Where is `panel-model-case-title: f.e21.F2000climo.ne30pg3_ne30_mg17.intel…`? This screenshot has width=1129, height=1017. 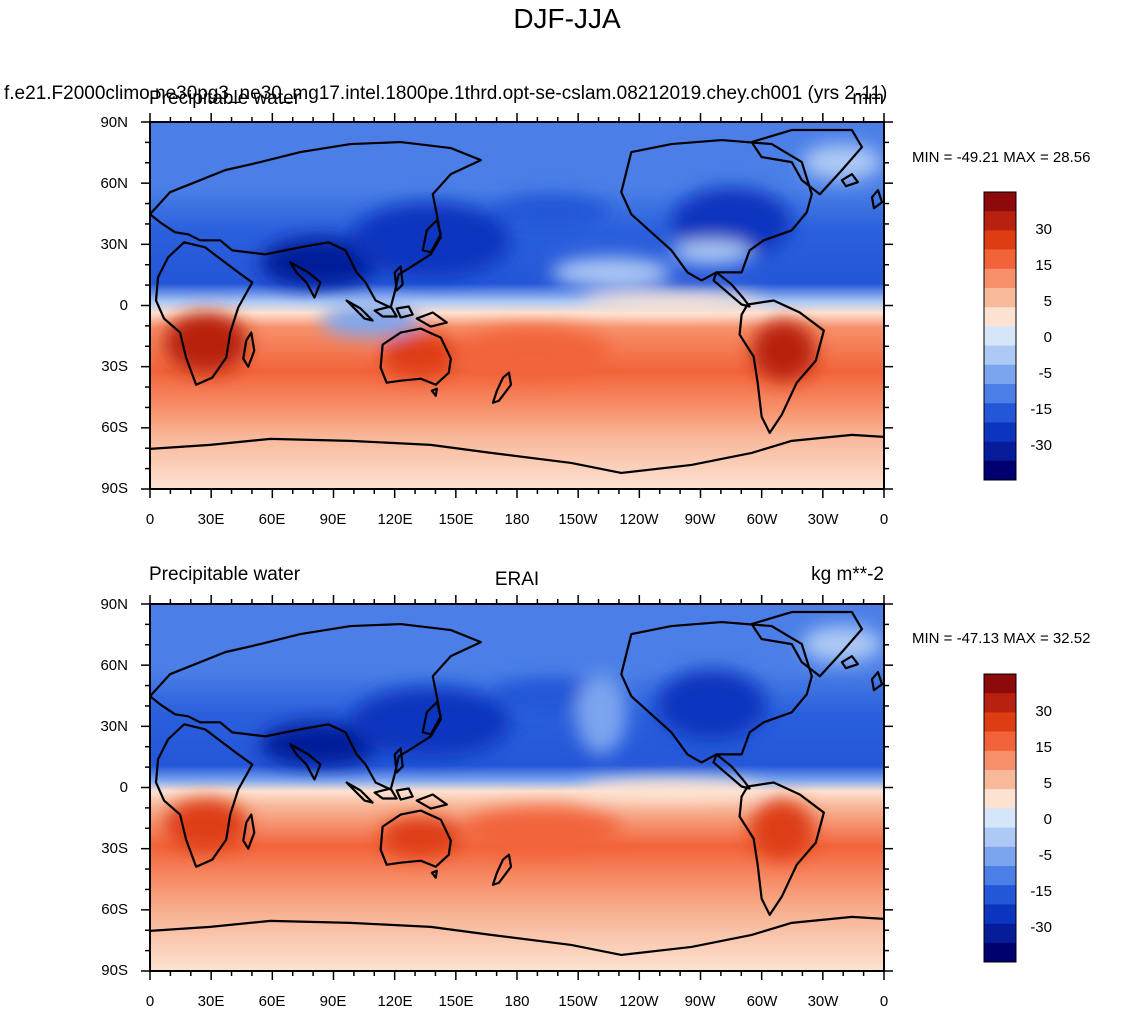
panel-model-case-title: f.e21.F2000climo.ne30pg3_ne30_mg17.intel… is located at coordinates (445, 93).